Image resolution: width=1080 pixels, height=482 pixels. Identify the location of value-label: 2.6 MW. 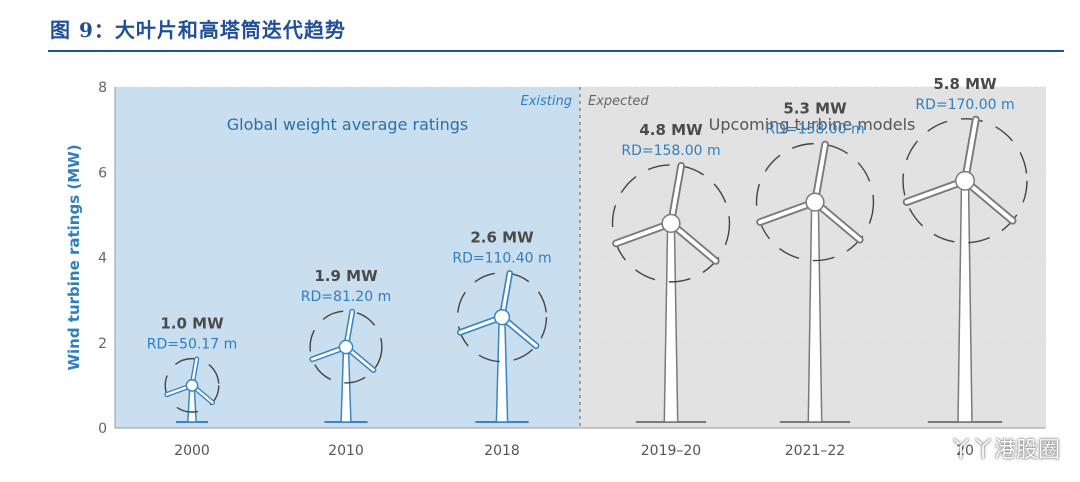
(502, 238).